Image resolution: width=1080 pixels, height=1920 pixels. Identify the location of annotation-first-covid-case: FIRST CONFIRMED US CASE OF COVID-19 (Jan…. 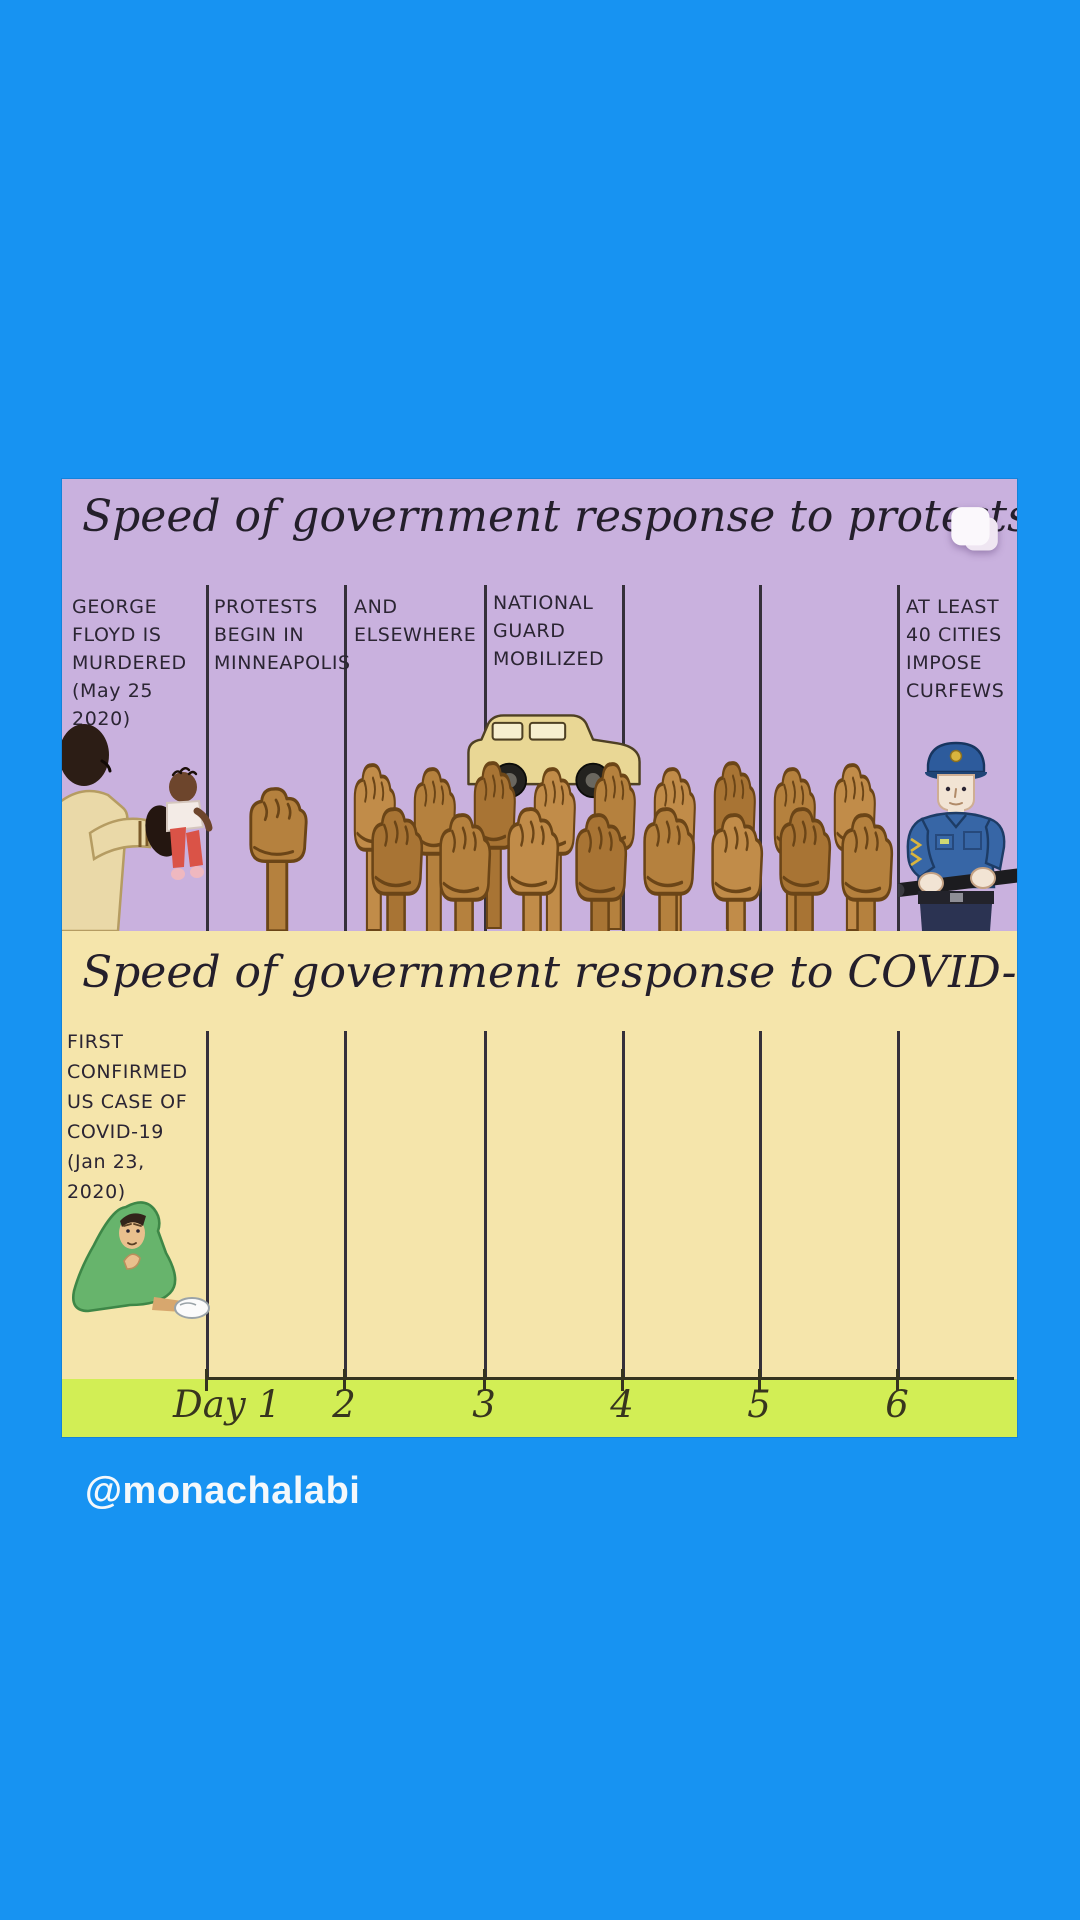
(127, 1117).